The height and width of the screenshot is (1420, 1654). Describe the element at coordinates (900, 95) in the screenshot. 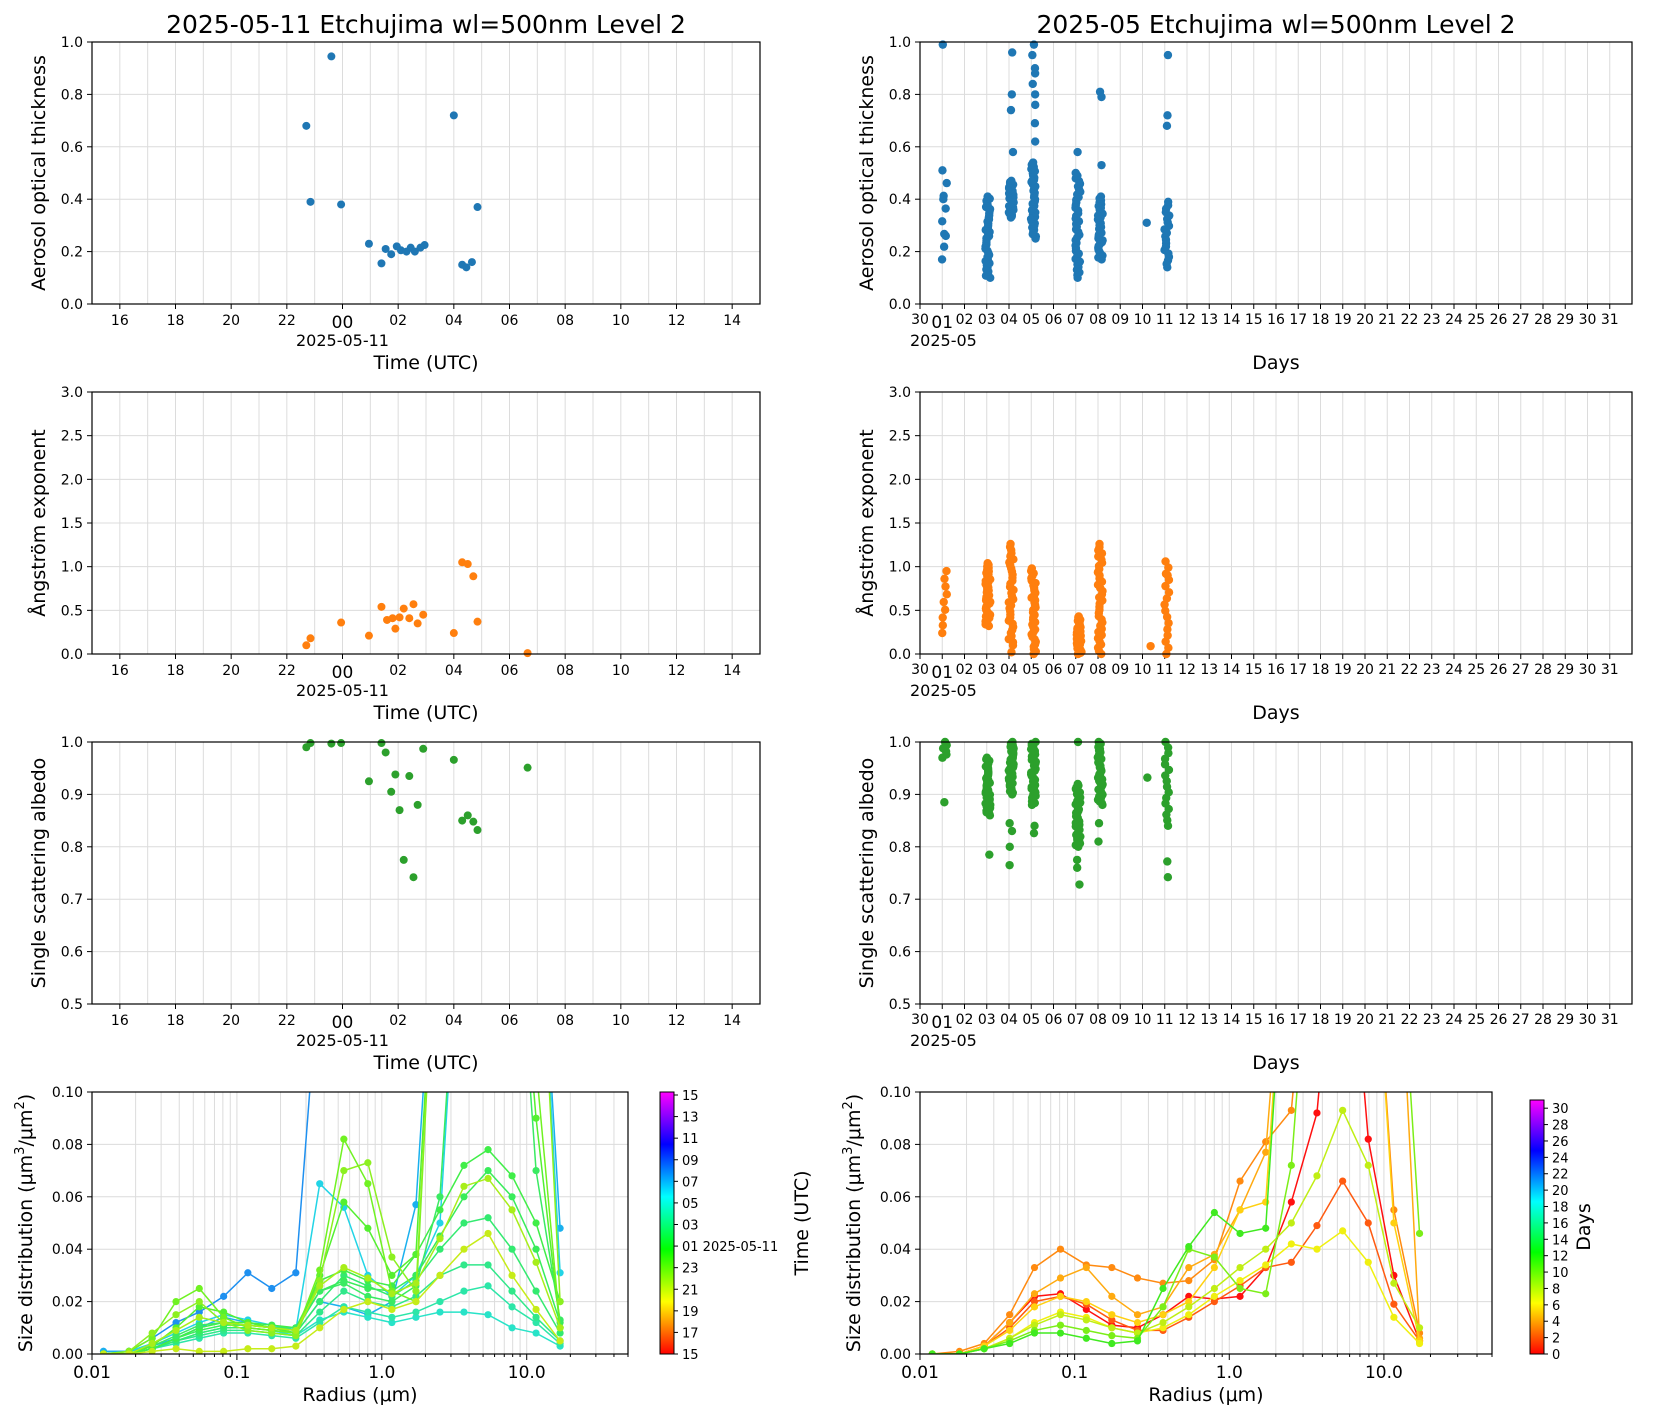

I see `y-tick-label: 0.8` at that location.